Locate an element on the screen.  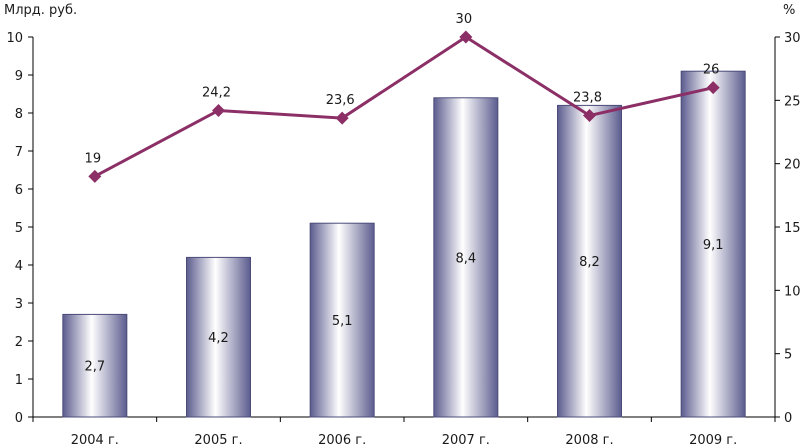
bar-value-label: 4,2 is located at coordinates (218, 338).